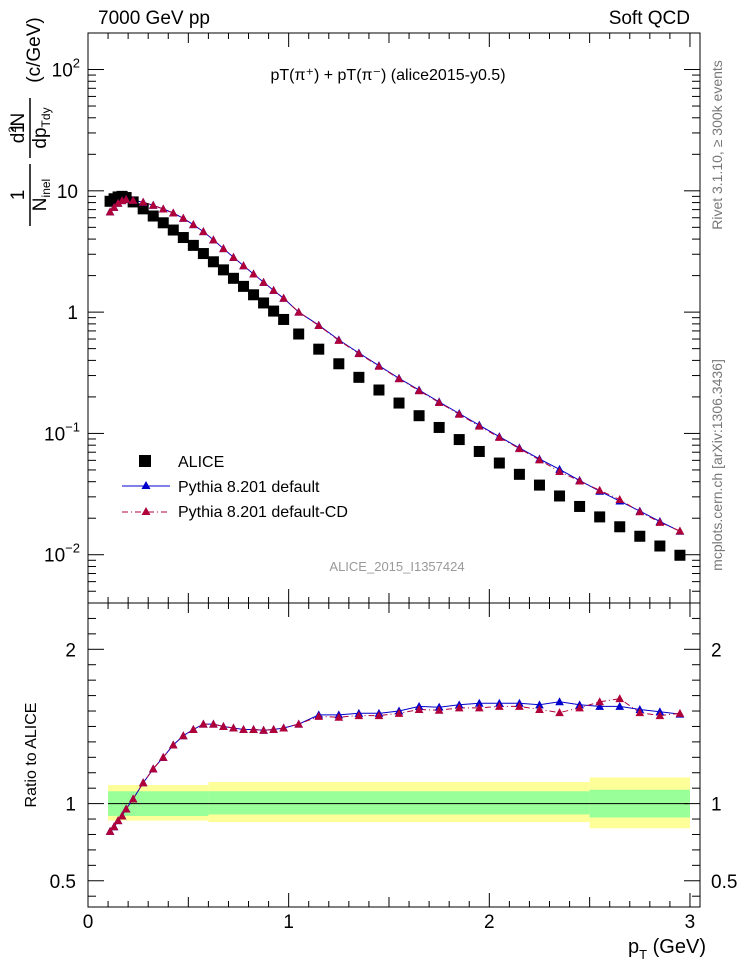 The width and height of the screenshot is (746, 972). I want to click on x-tick-label-3: 3, so click(690, 922).